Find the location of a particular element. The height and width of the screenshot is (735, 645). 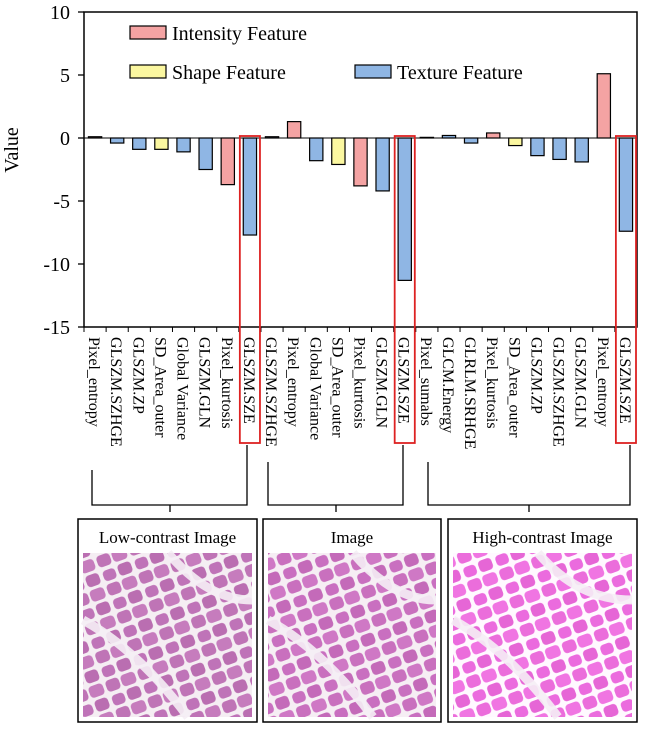

y-tick-label: -10 is located at coordinates (56, 265).